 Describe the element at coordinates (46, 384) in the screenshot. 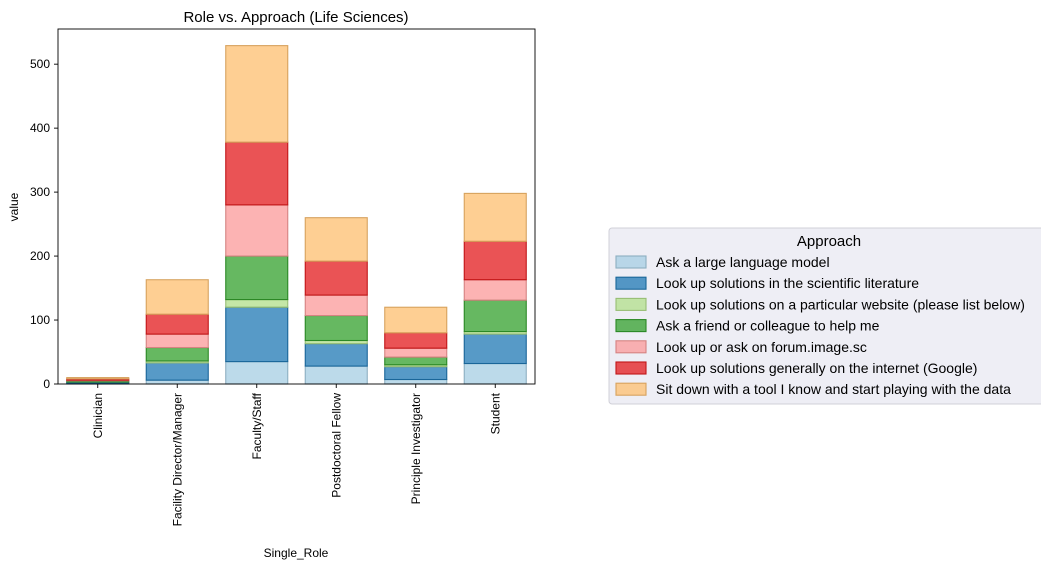

I see `y-tick-label: 0` at that location.